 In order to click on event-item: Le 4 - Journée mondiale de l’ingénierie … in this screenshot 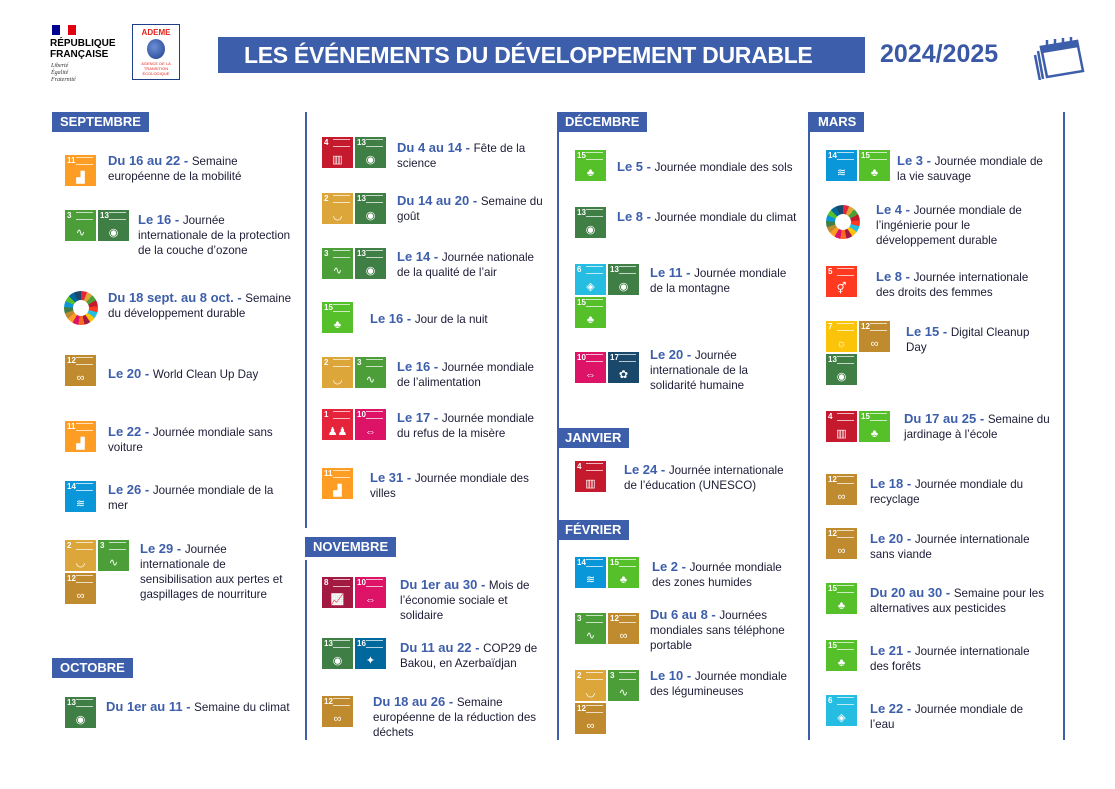, I will do `click(949, 224)`.